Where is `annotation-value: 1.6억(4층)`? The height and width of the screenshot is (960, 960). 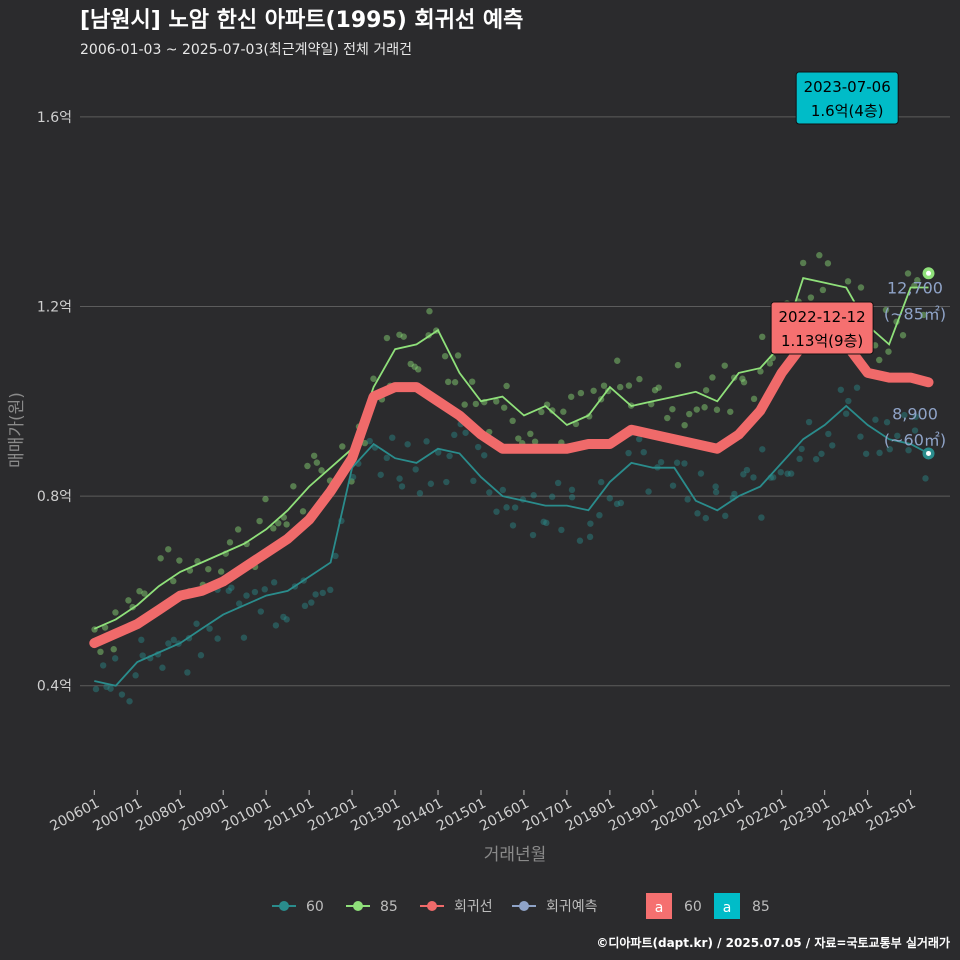 annotation-value: 1.6억(4층) is located at coordinates (847, 111).